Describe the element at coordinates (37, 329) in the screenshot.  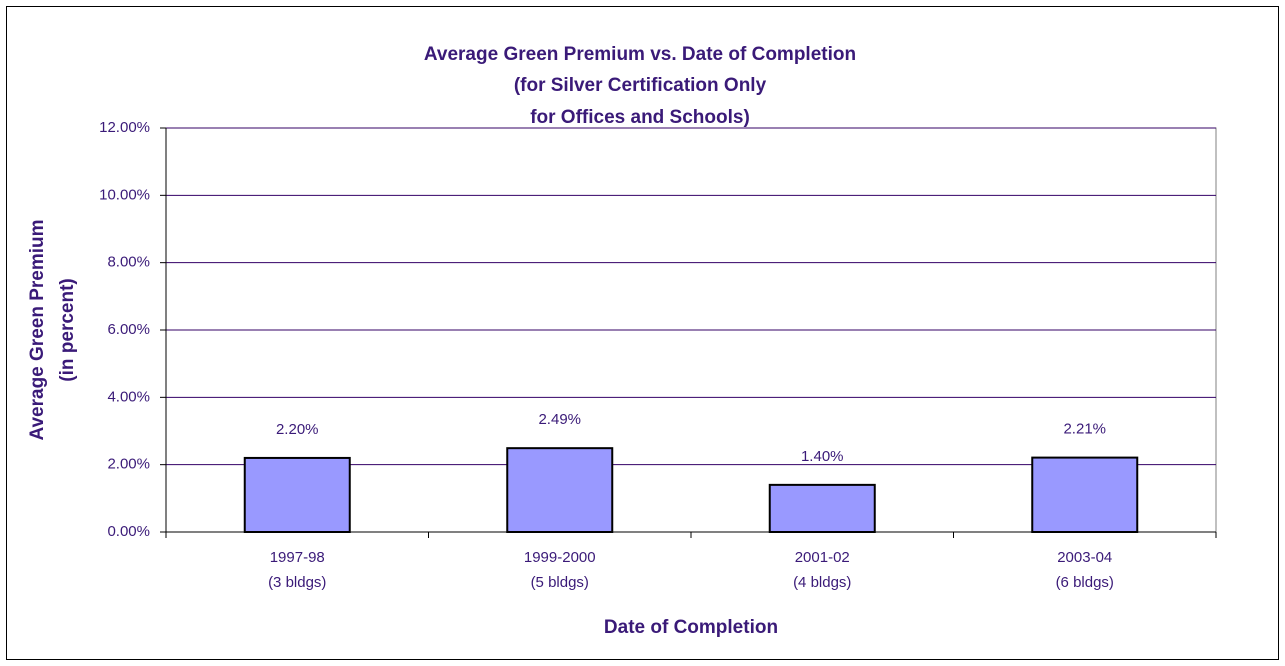
I see `y-axis-title: Average Green Premium` at that location.